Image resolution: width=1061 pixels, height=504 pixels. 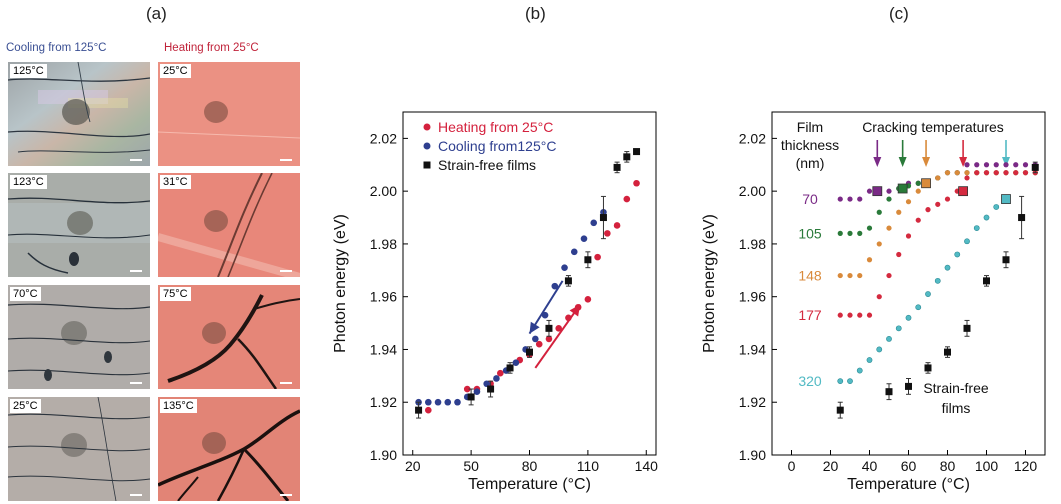 What do you see at coordinates (588, 466) in the screenshot?
I see `b-xtick-label: 110` at bounding box center [588, 466].